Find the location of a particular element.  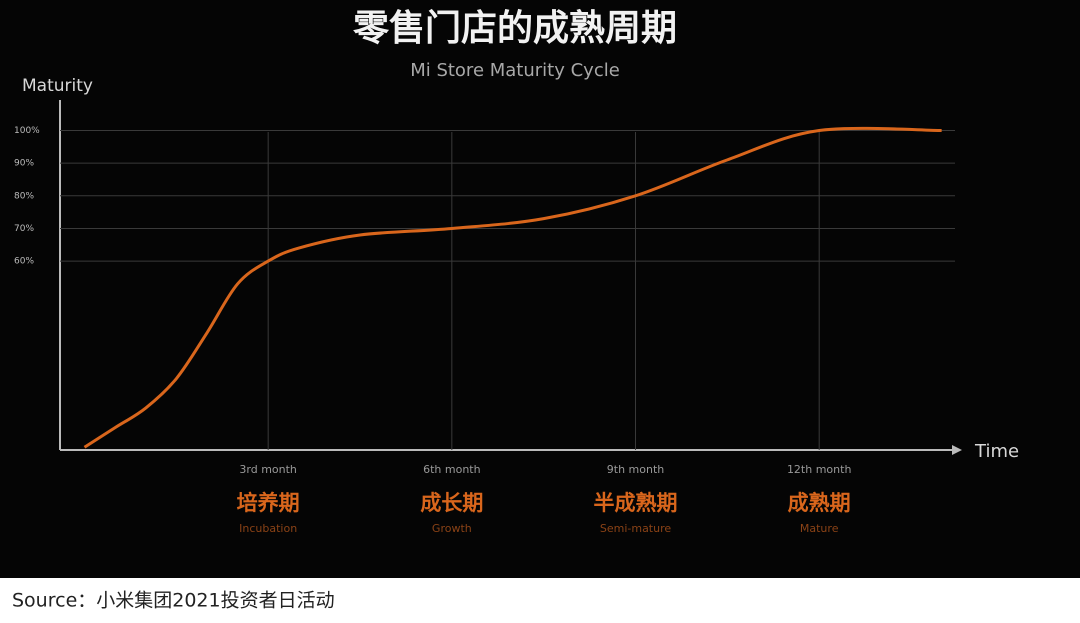

y-tick-label: 60% is located at coordinates (24, 262).